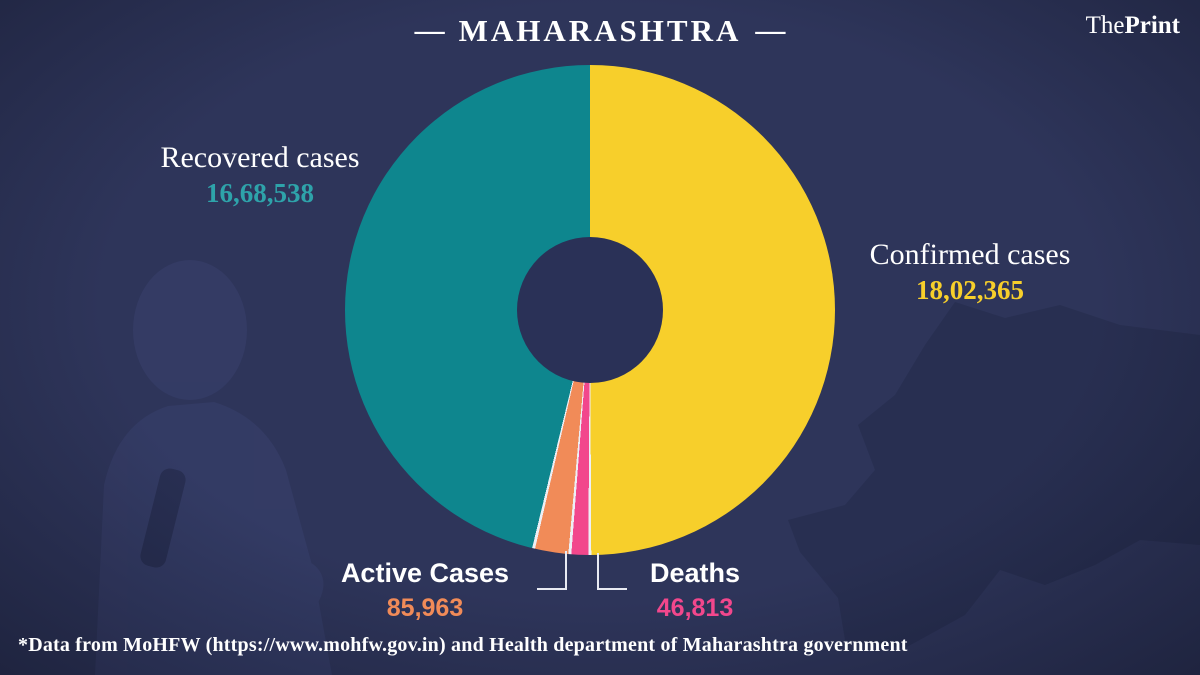 This screenshot has height=675, width=1200. I want to click on title-dash-left: —, so click(429, 30).